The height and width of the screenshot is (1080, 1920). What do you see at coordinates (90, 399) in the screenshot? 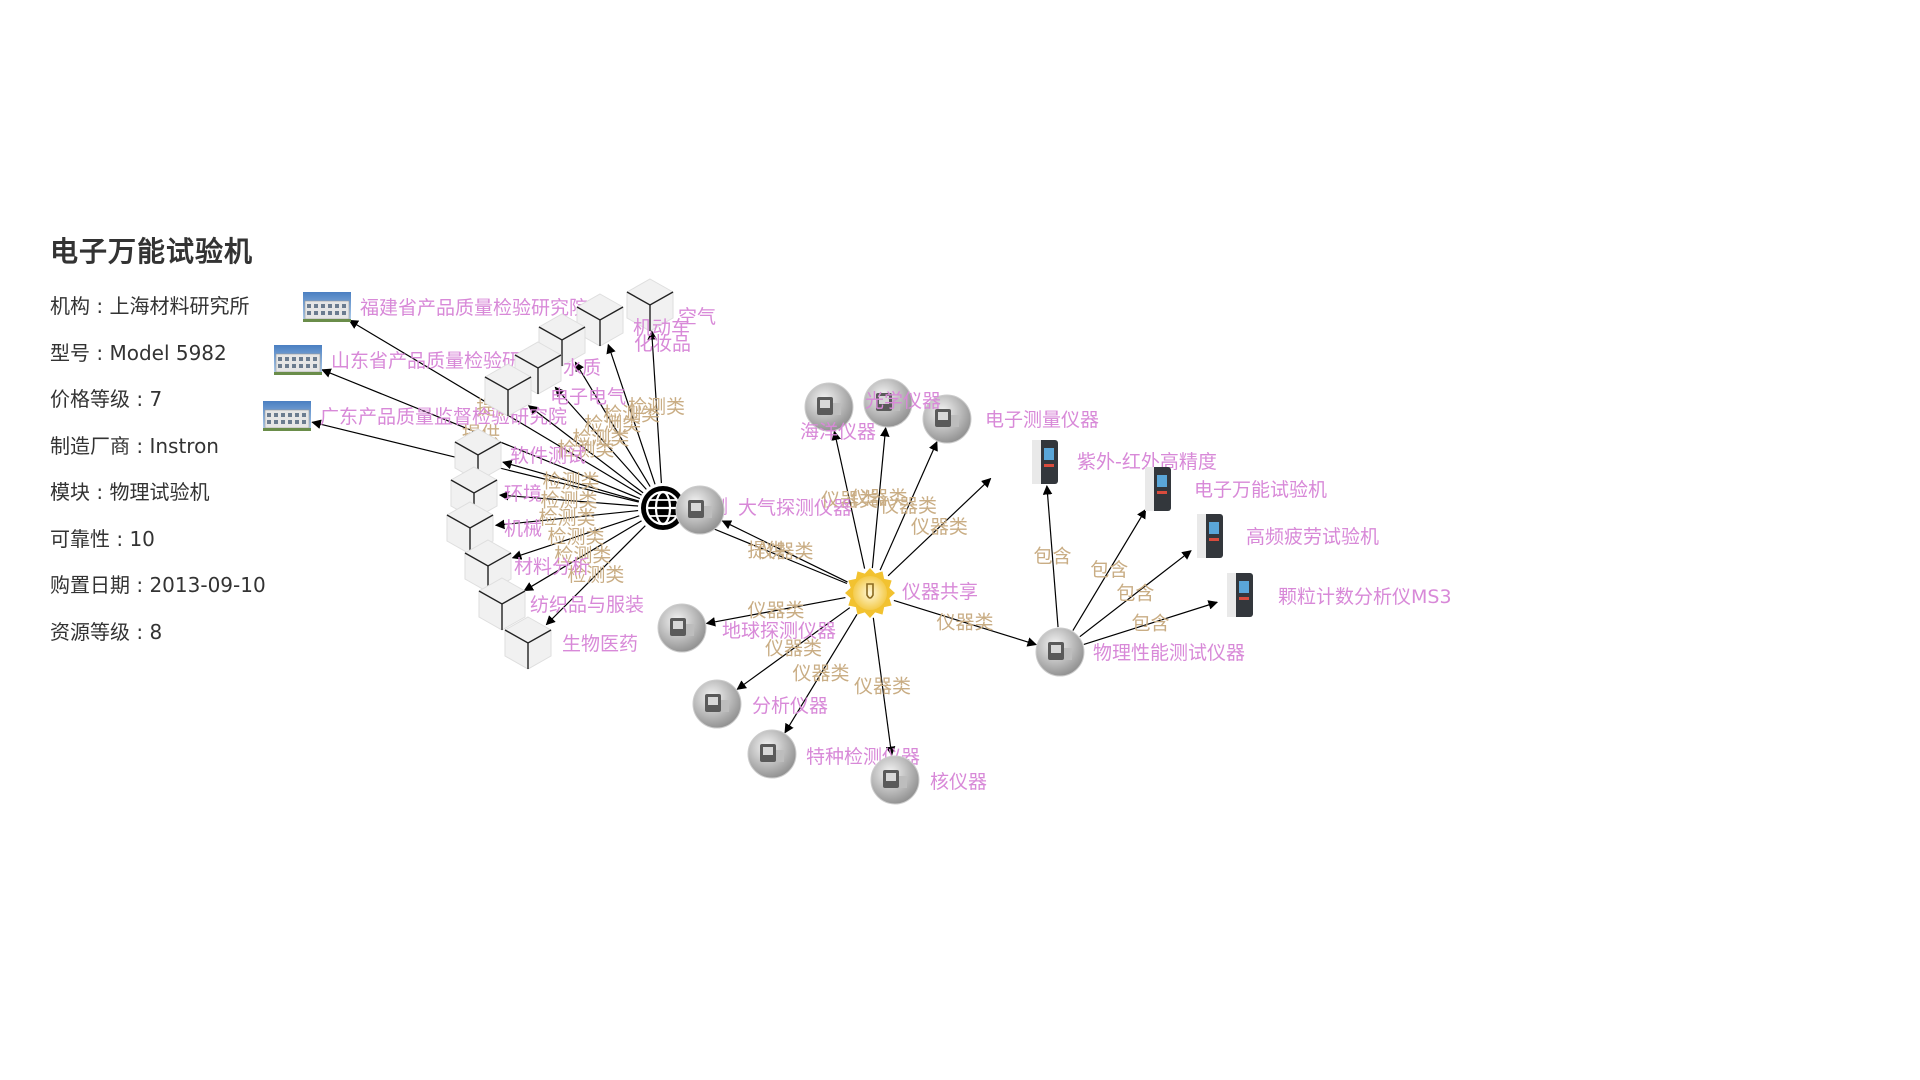
I see `info-key: 价格等级` at bounding box center [90, 399].